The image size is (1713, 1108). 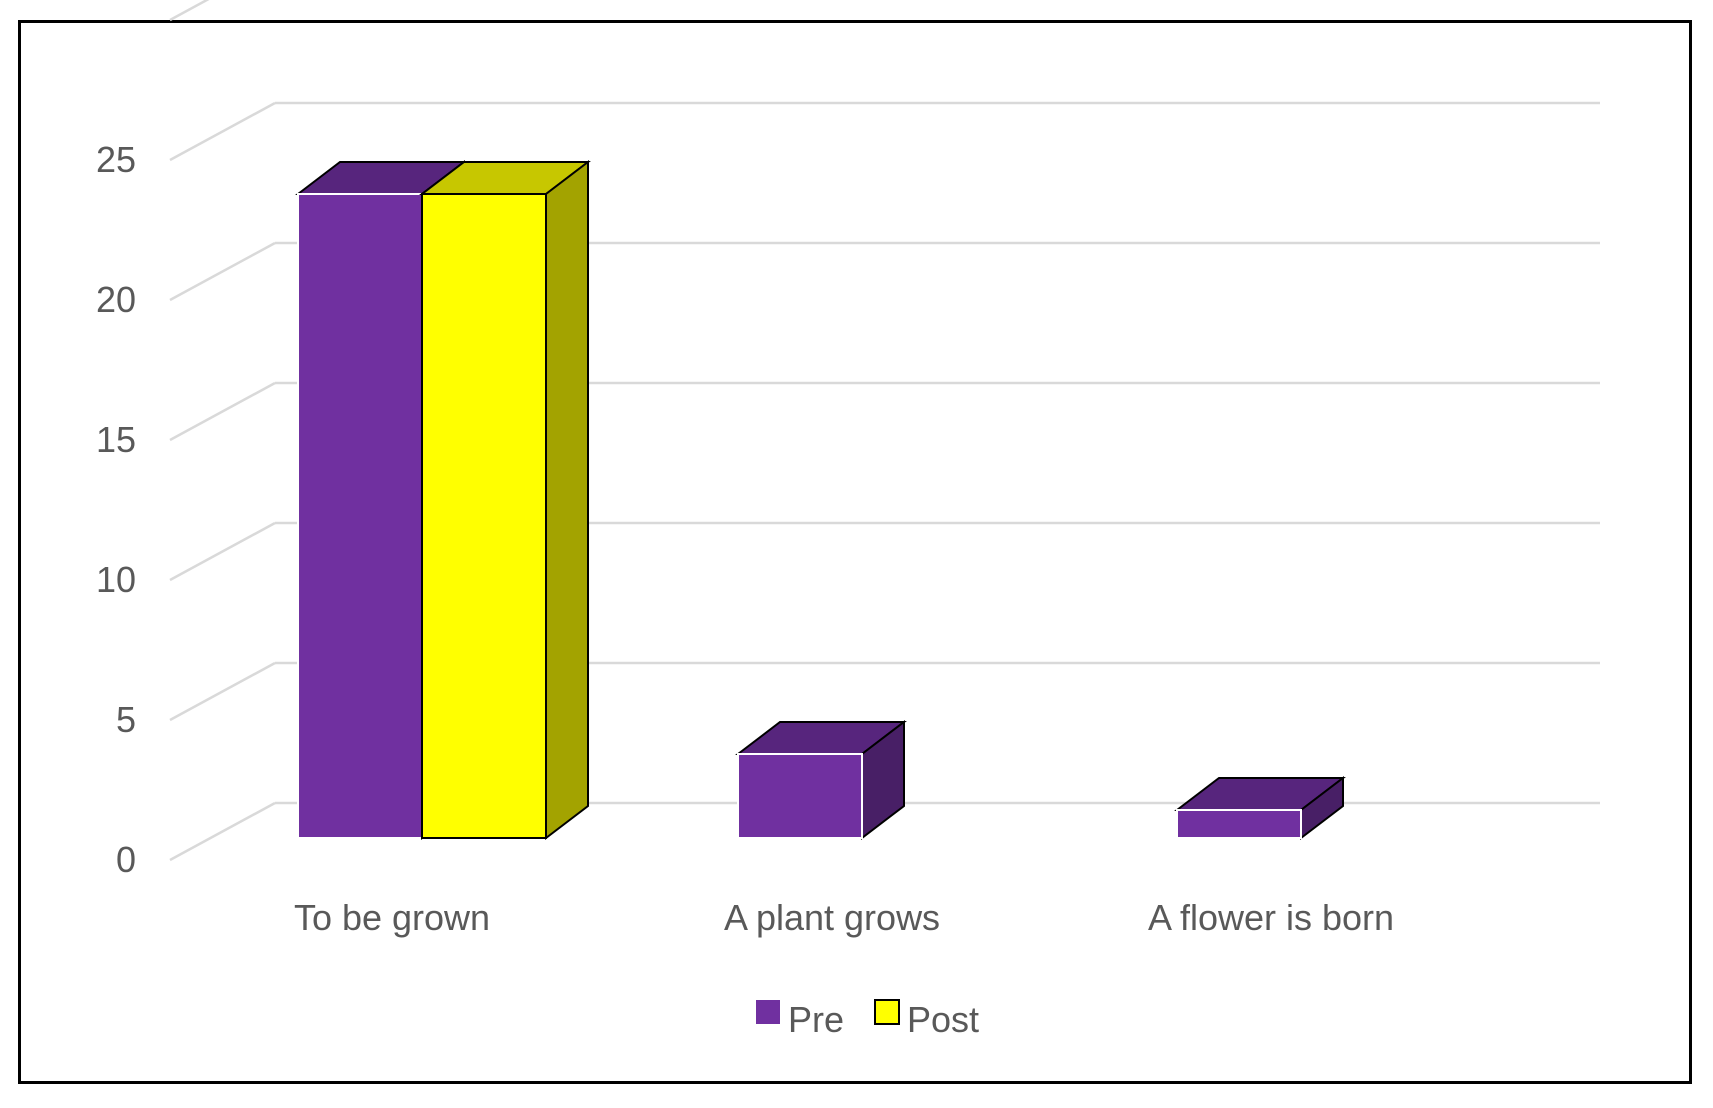 I want to click on legend-label: Post, so click(x=943, y=1019).